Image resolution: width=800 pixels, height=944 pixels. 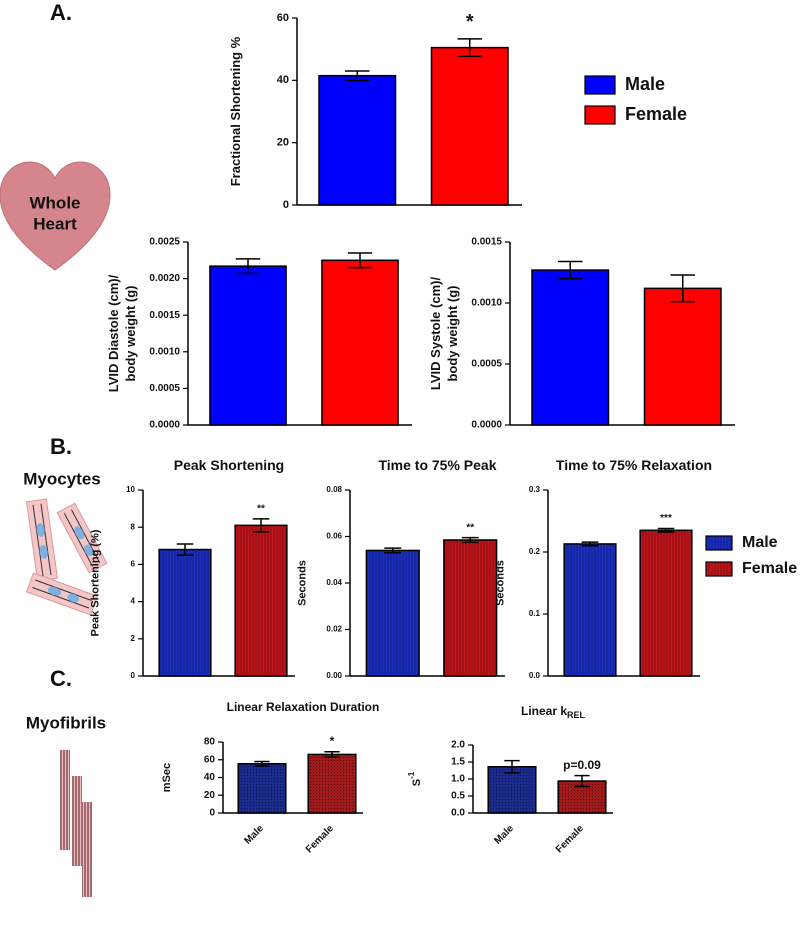 What do you see at coordinates (535, 551) in the screenshot?
I see `y-tick-label: 0.2` at bounding box center [535, 551].